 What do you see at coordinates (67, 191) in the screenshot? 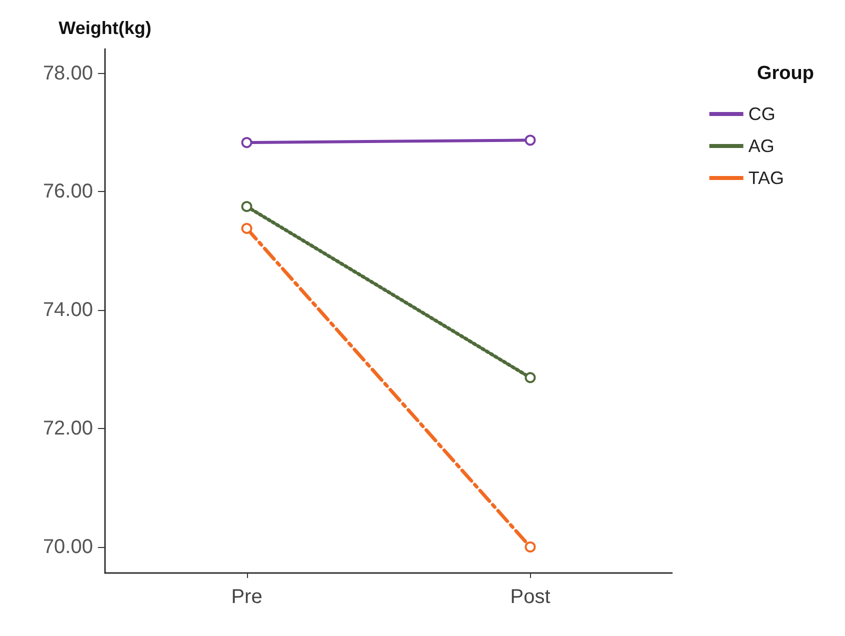
I see `y-tick-label: 76.00` at bounding box center [67, 191].